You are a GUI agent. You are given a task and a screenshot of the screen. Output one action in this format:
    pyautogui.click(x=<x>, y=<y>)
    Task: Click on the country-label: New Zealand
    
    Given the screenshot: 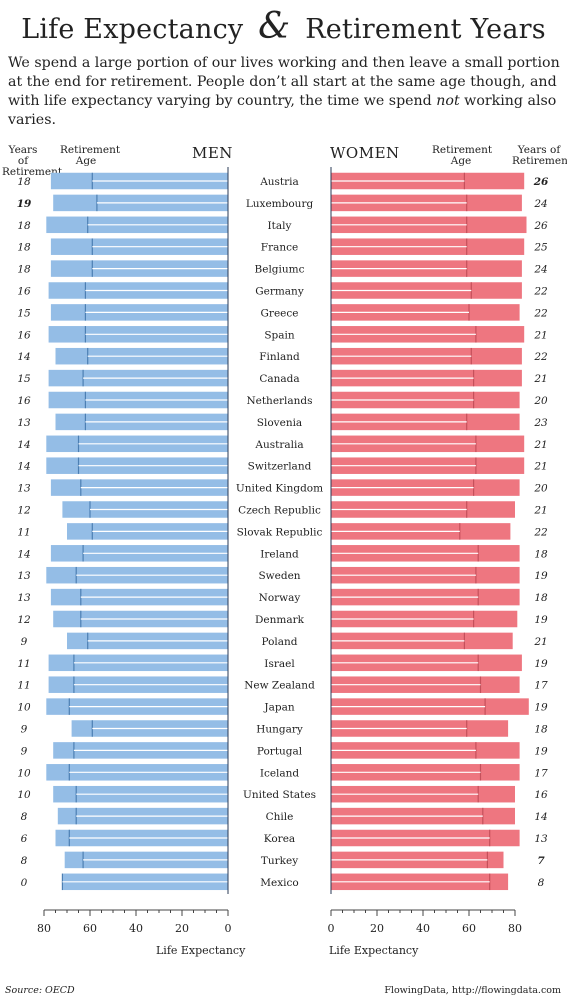 What is the action you would take?
    pyautogui.click(x=279, y=686)
    